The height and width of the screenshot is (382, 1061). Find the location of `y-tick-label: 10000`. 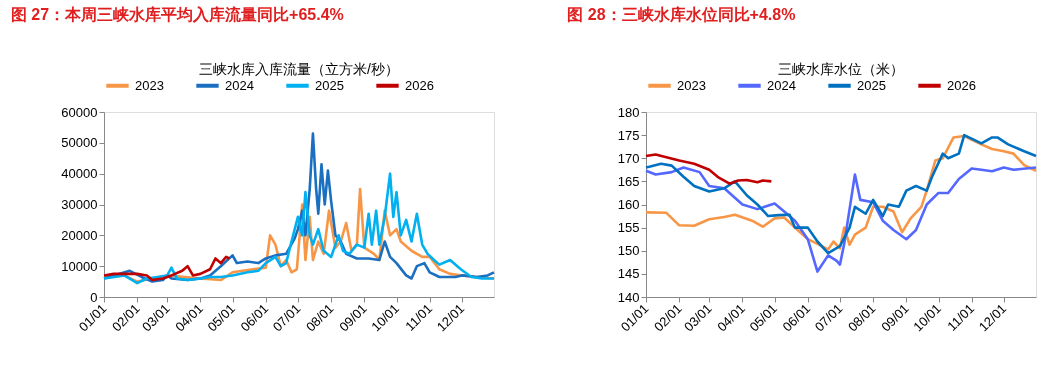

y-tick-label: 10000 is located at coordinates (79, 266).